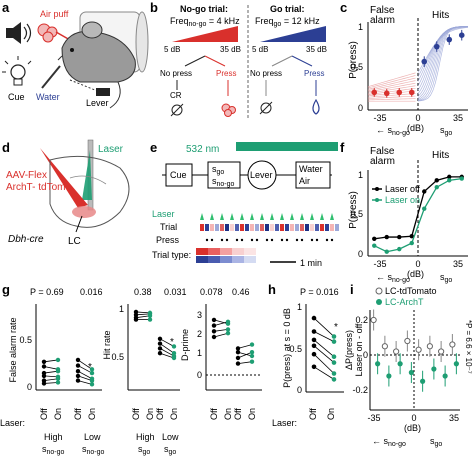 The width and height of the screenshot is (474, 456). Describe the element at coordinates (432, 441) in the screenshot. I see `i-sgo: s` at that location.